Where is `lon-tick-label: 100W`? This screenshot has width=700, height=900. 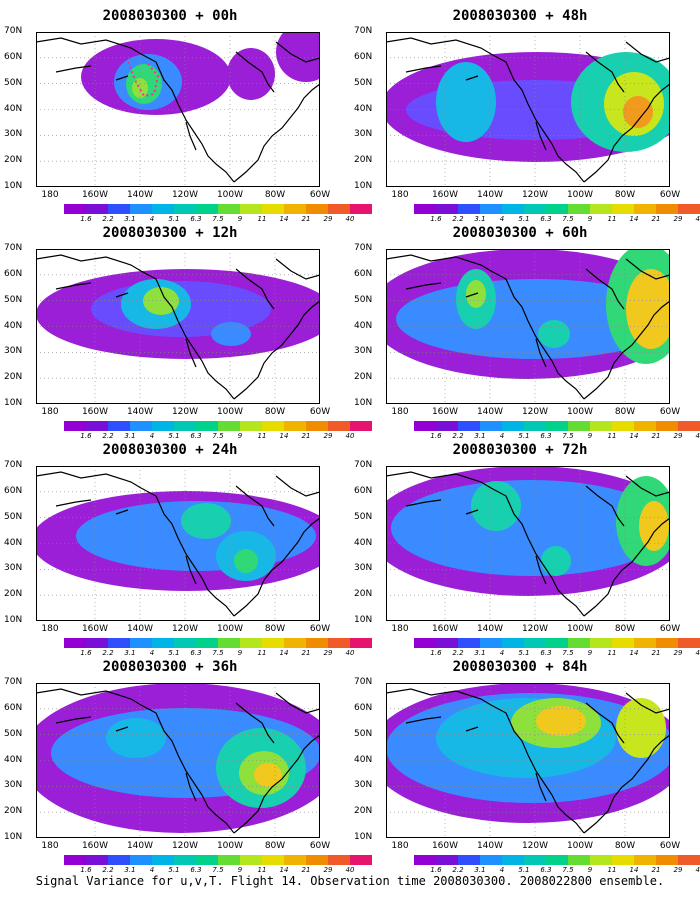
lon-tick-label: 100W is located at coordinates (580, 846).